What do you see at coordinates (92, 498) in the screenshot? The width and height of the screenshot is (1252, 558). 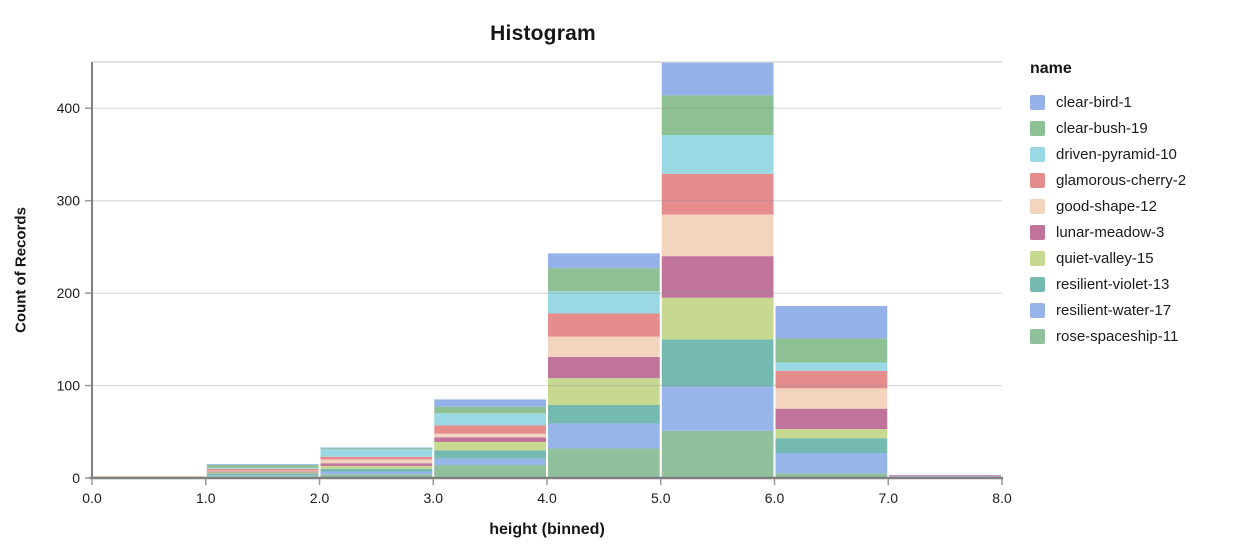 I see `x-tick-label: 0.0` at bounding box center [92, 498].